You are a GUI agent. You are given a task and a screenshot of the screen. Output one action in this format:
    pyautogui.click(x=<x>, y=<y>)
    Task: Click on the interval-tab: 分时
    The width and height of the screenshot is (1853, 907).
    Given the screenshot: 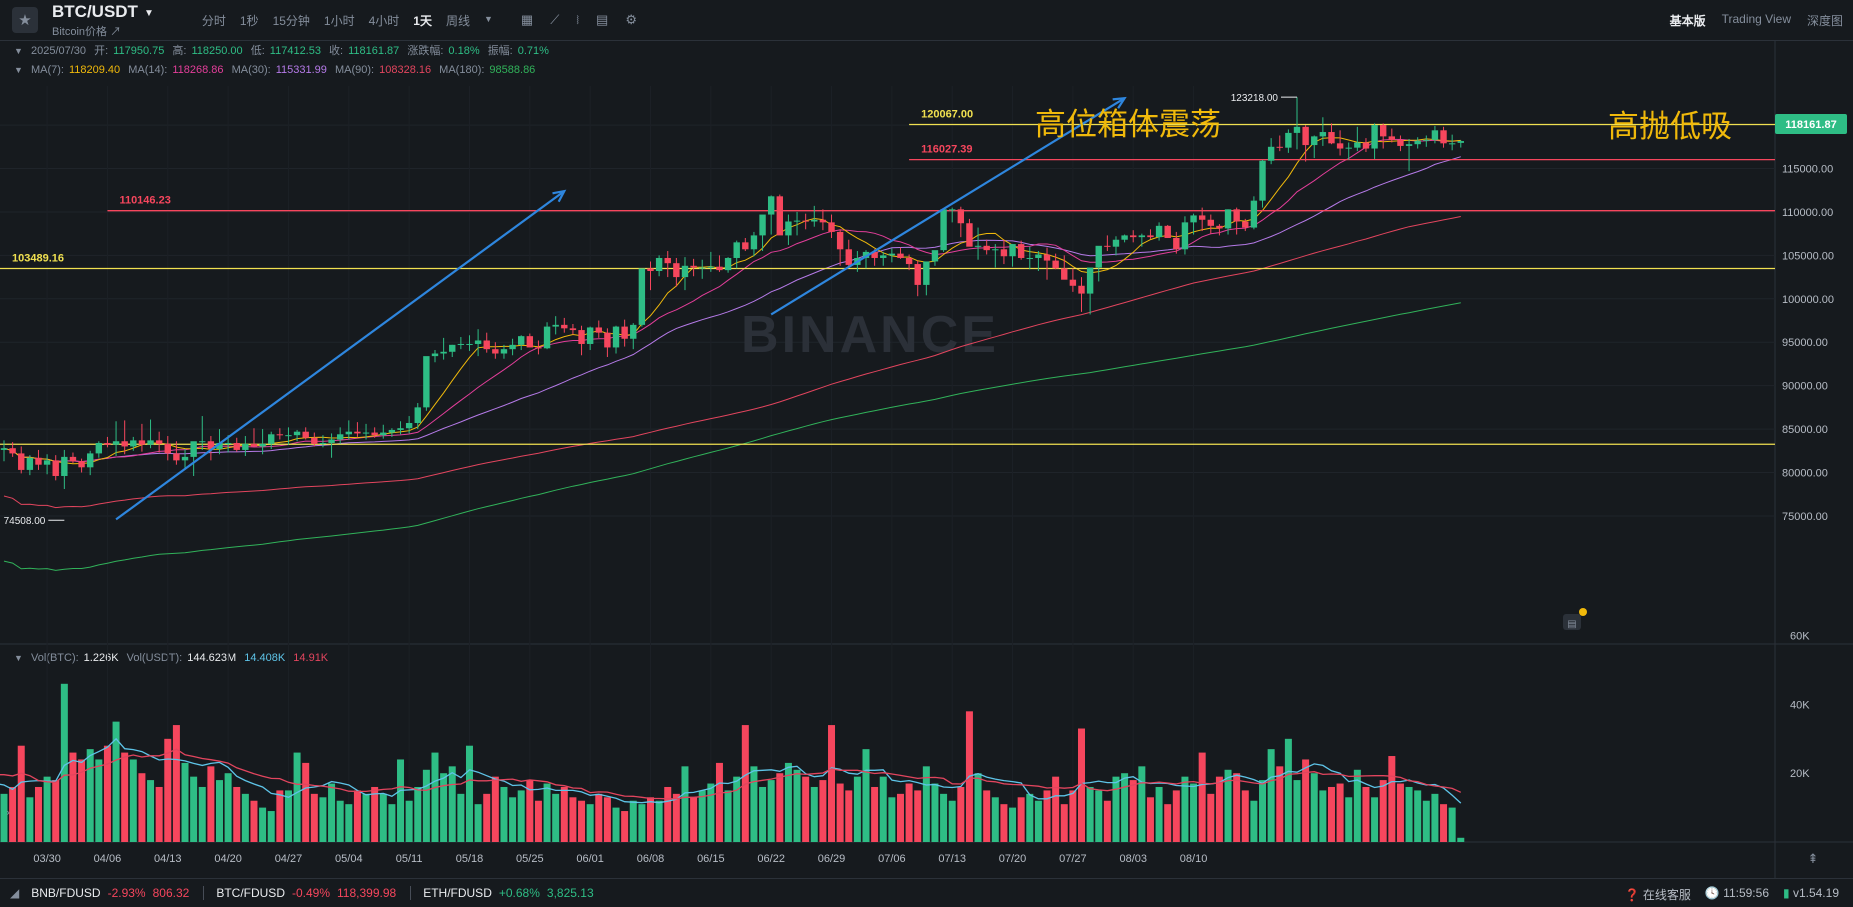 What is the action you would take?
    pyautogui.click(x=213, y=20)
    